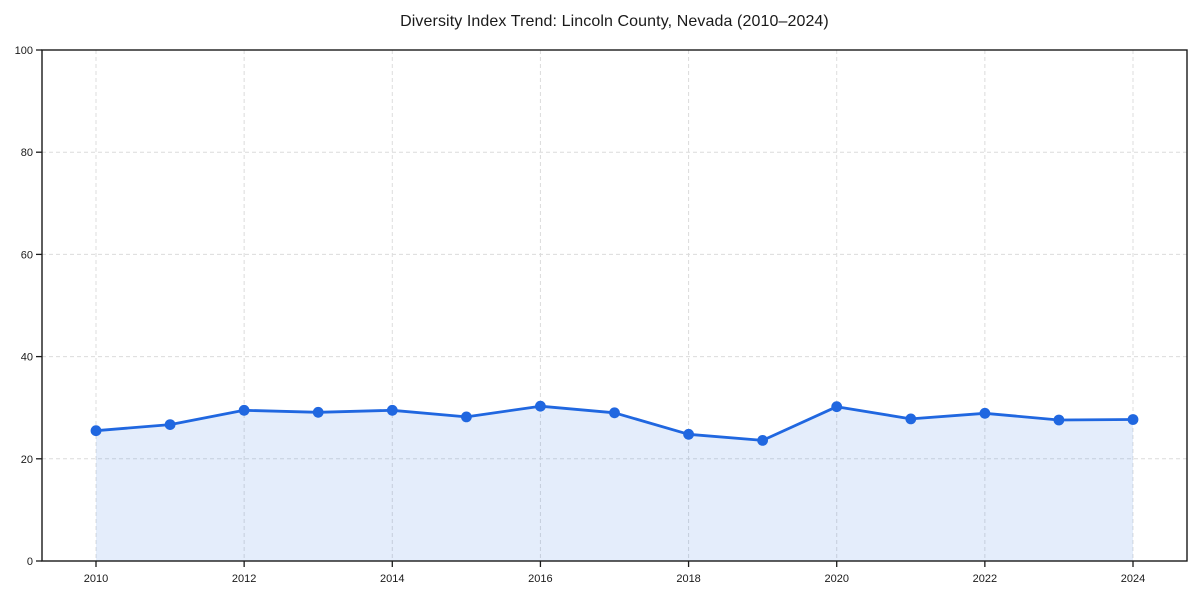  Describe the element at coordinates (27, 255) in the screenshot. I see `y-tick-label: 60` at that location.